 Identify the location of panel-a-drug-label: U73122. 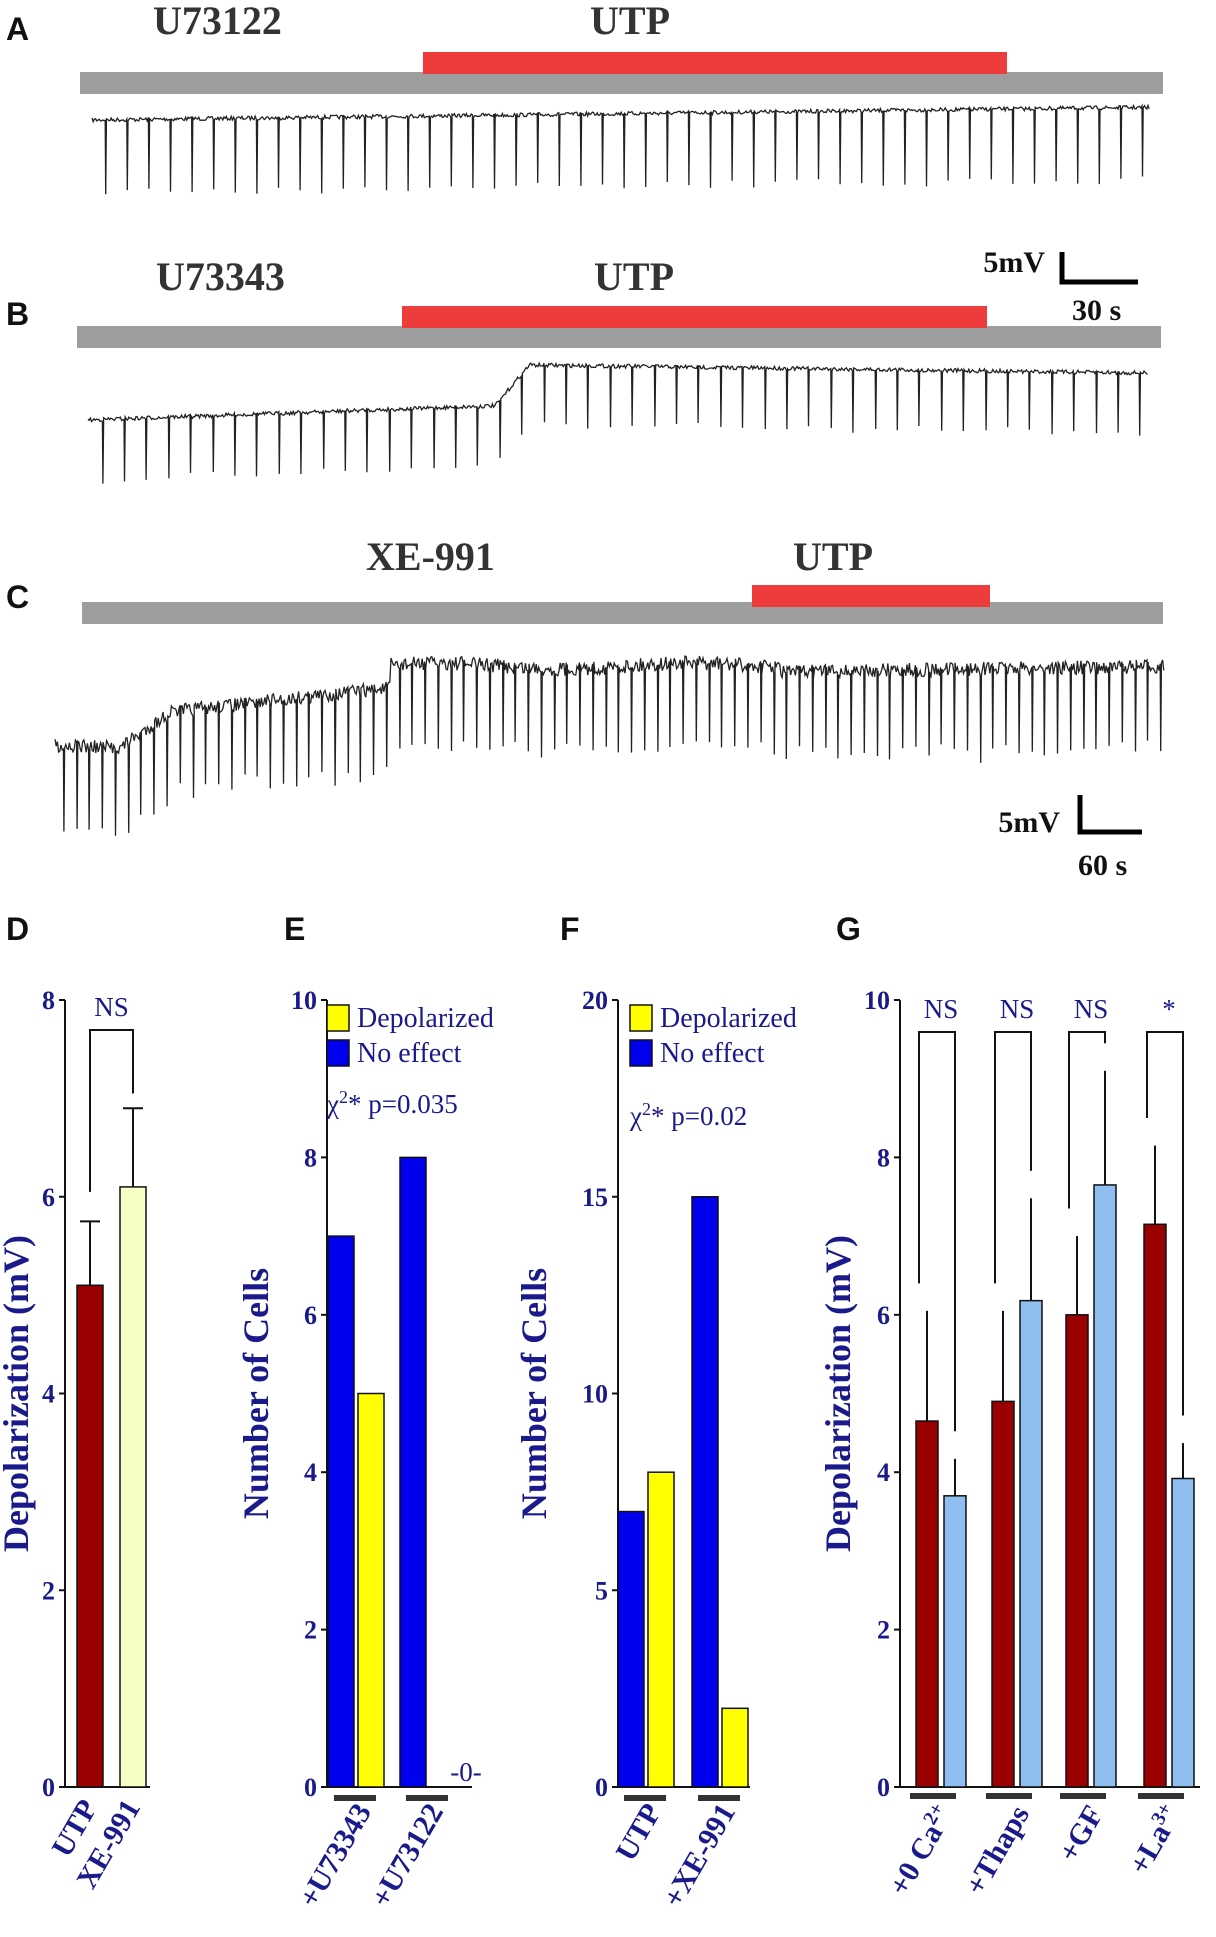
(217, 21).